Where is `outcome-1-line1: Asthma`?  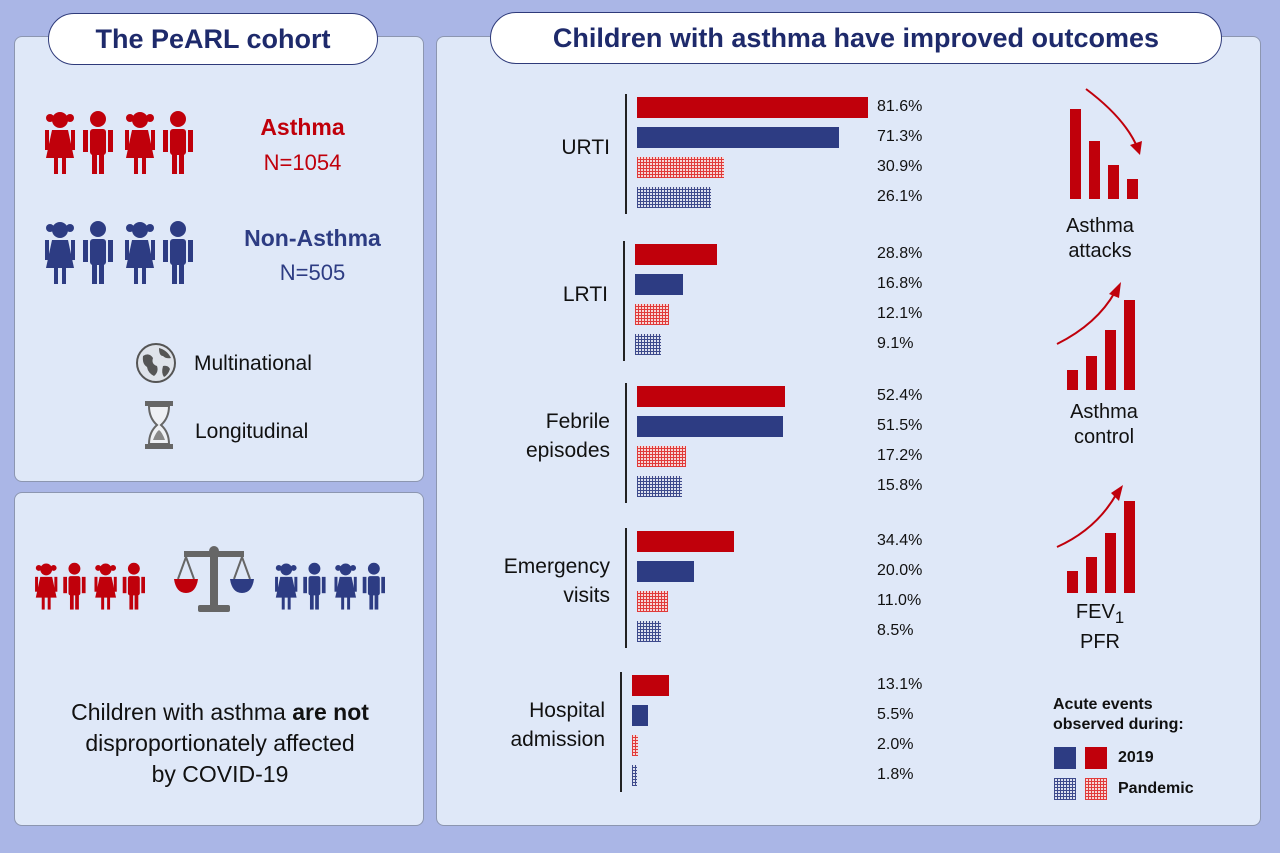
outcome-1-line1: Asthma is located at coordinates (1100, 226).